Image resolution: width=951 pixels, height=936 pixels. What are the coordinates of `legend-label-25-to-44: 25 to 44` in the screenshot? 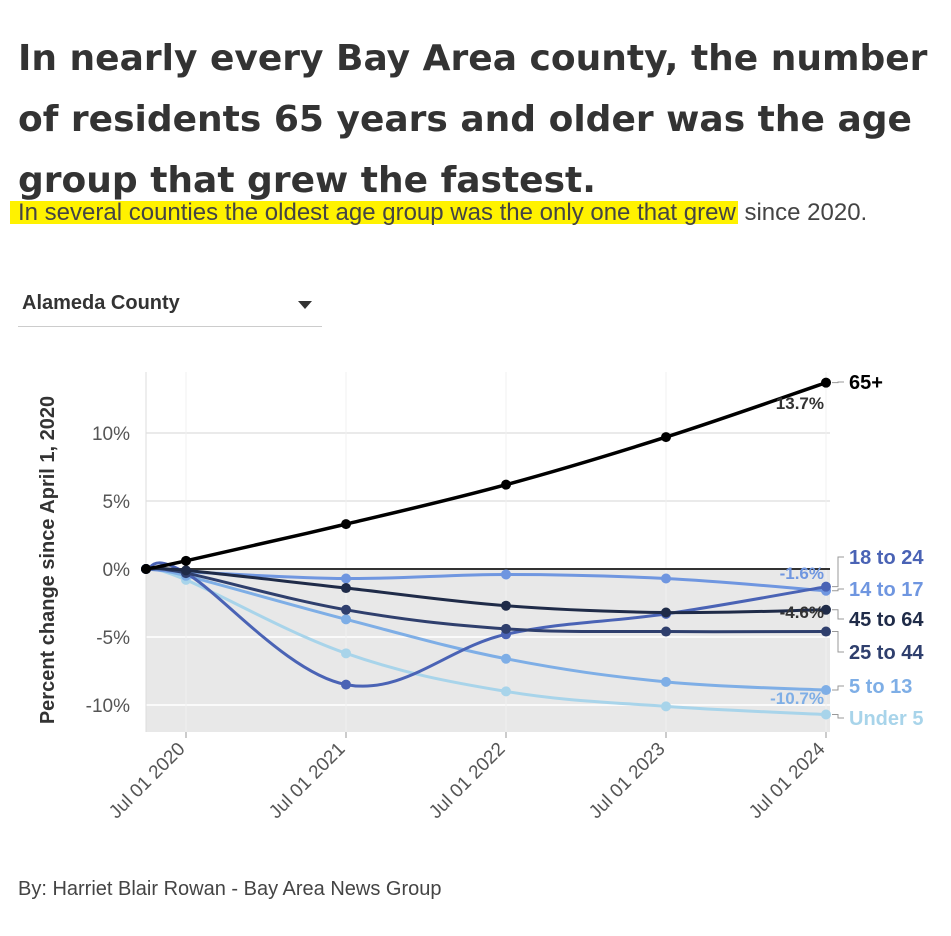 It's located at (886, 653).